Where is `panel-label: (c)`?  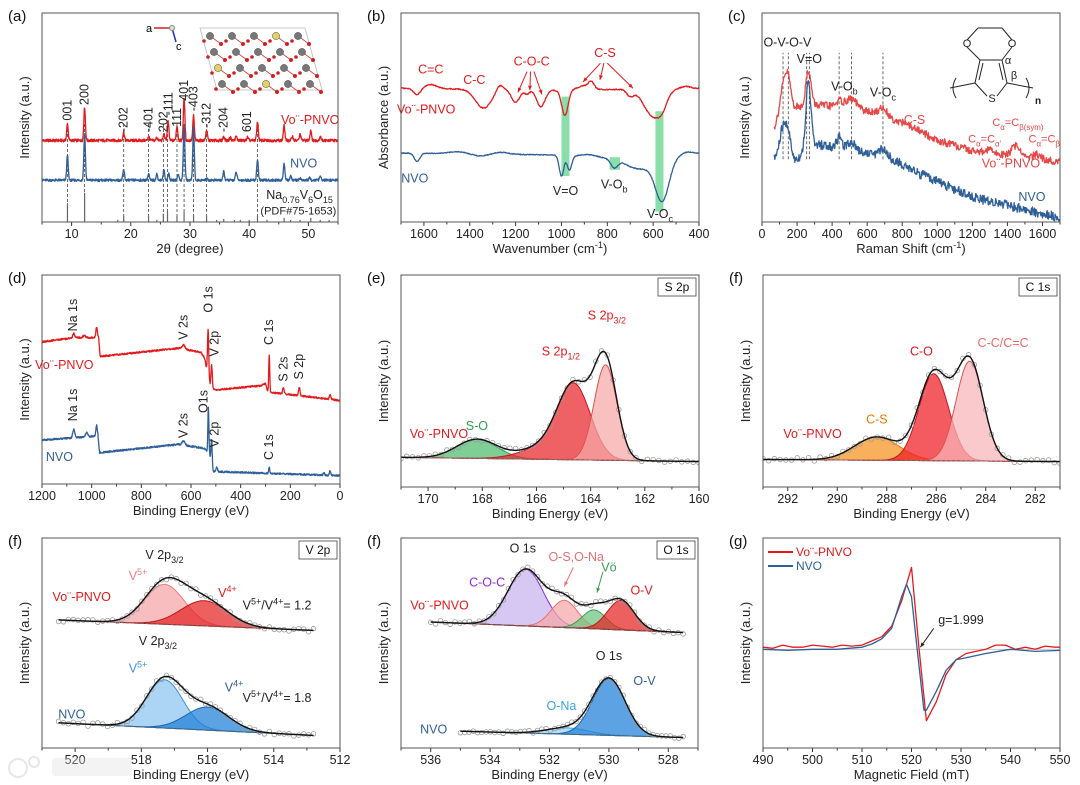 panel-label: (c) is located at coordinates (737, 16).